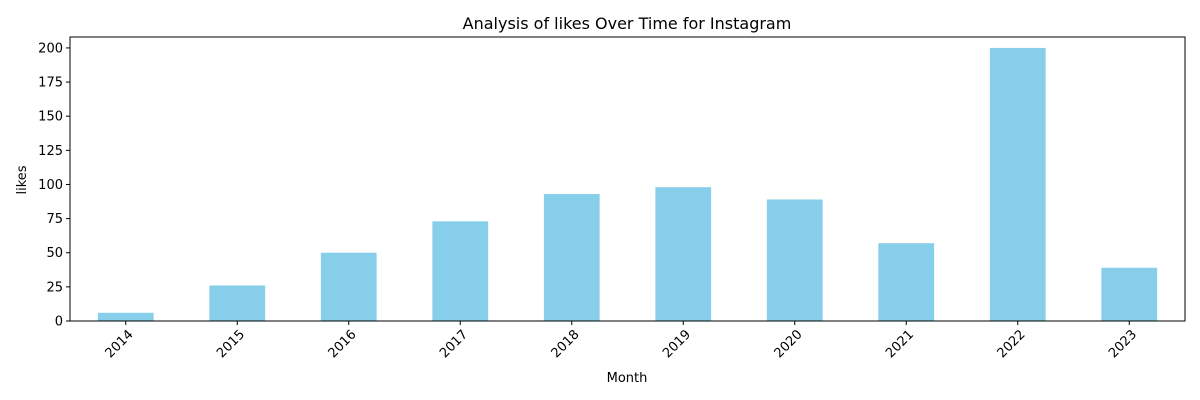 This screenshot has width=1200, height=400. I want to click on bar-2017, so click(460, 271).